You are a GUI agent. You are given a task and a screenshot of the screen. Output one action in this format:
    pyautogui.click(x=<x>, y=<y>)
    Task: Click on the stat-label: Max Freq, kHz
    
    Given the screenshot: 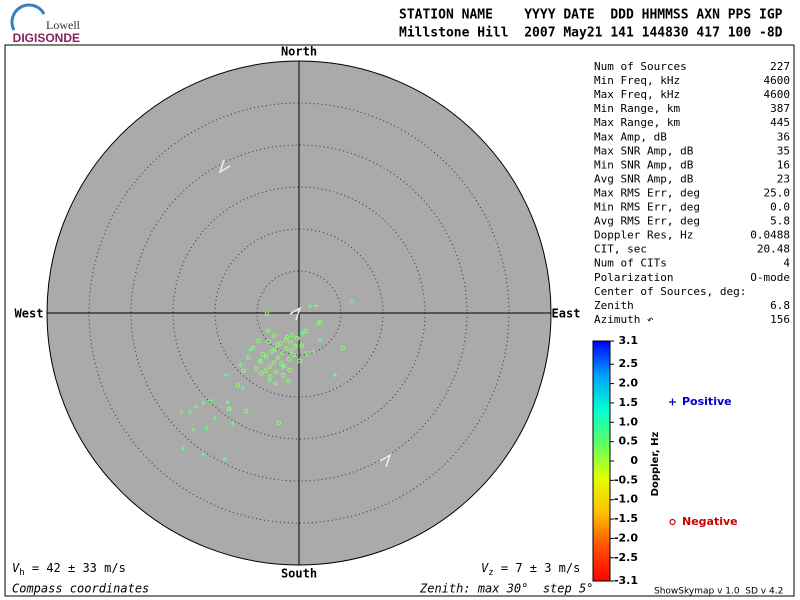 What is the action you would take?
    pyautogui.click(x=637, y=94)
    